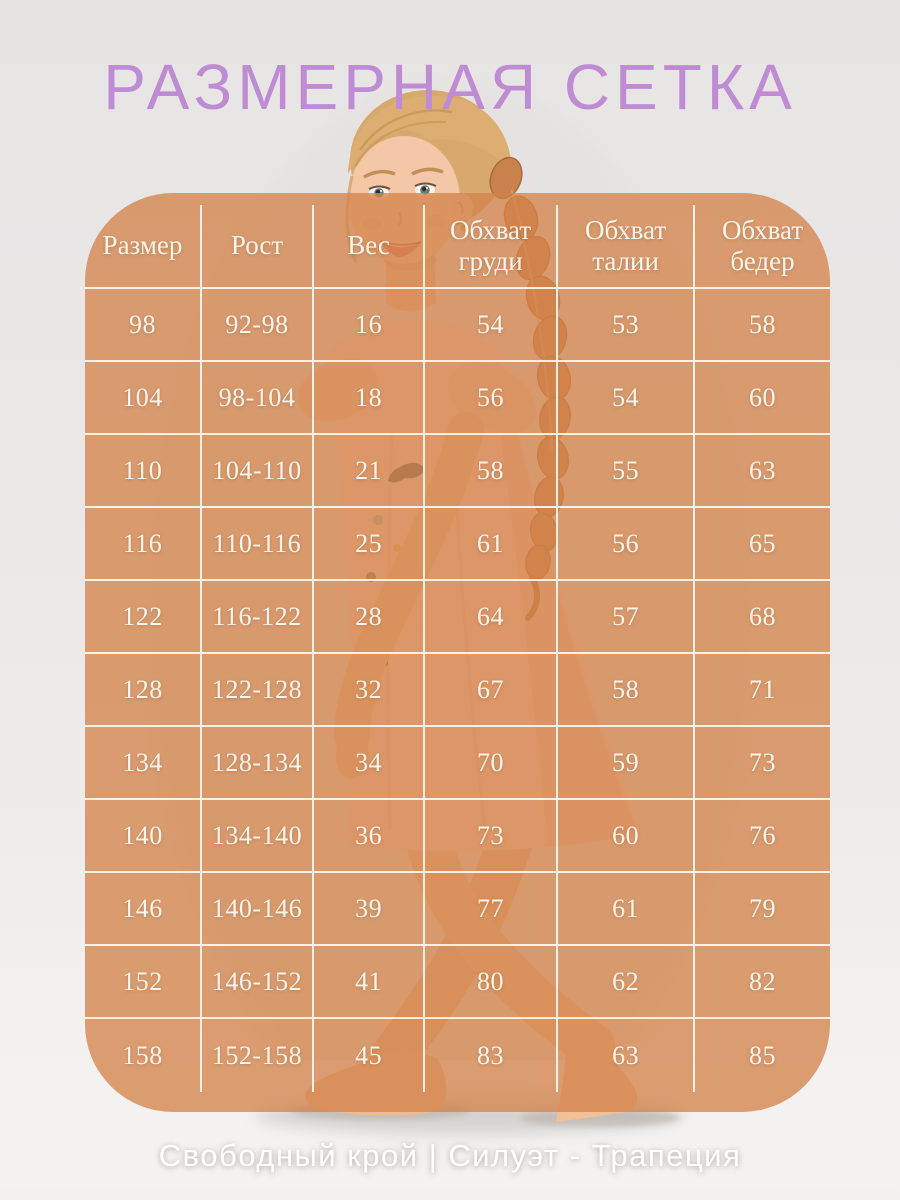 The width and height of the screenshot is (900, 1200). What do you see at coordinates (143, 763) in the screenshot?
I see `table-cell: 134` at bounding box center [143, 763].